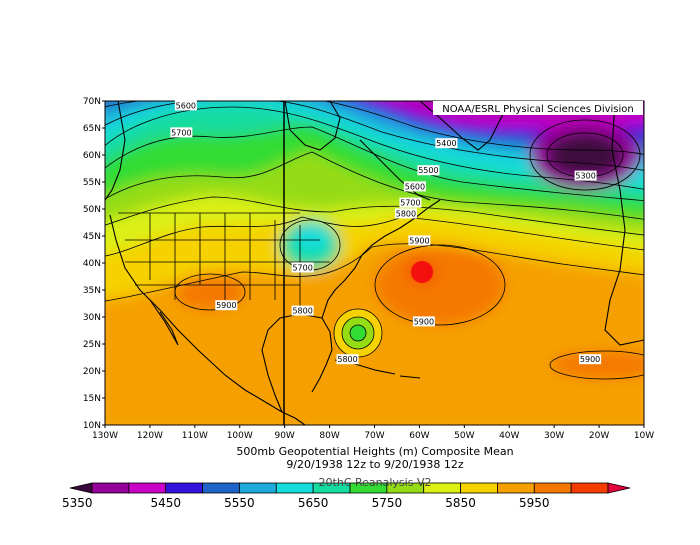 The width and height of the screenshot is (700, 545). I want to click on lat-label-55n: 55N, so click(92, 183).